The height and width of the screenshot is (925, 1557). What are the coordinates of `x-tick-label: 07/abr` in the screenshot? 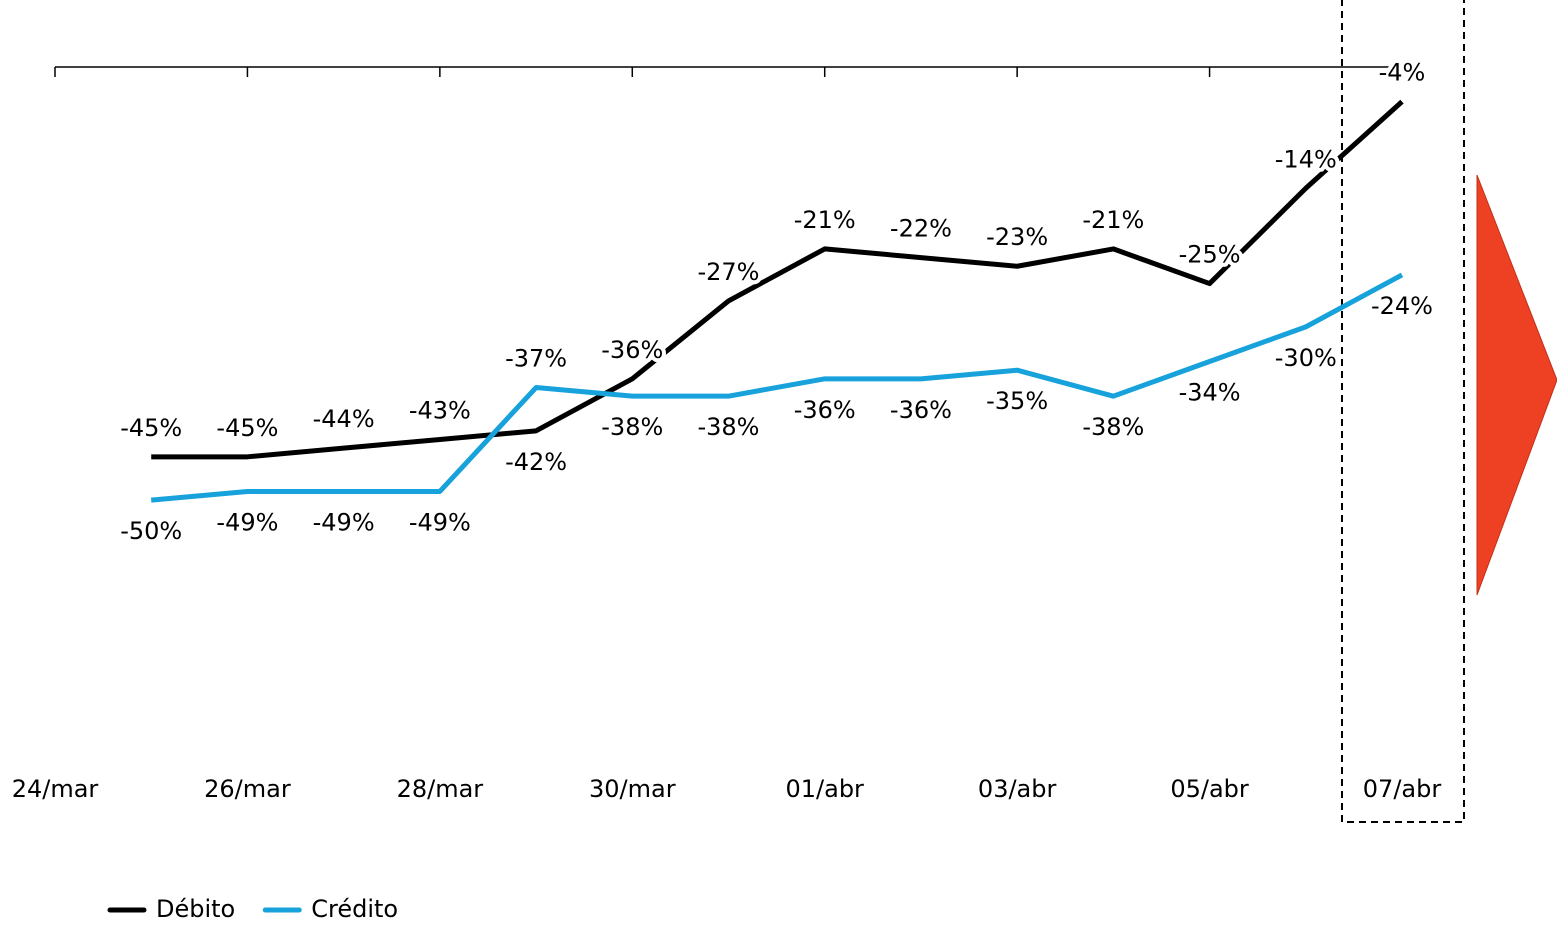 It's located at (1402, 789).